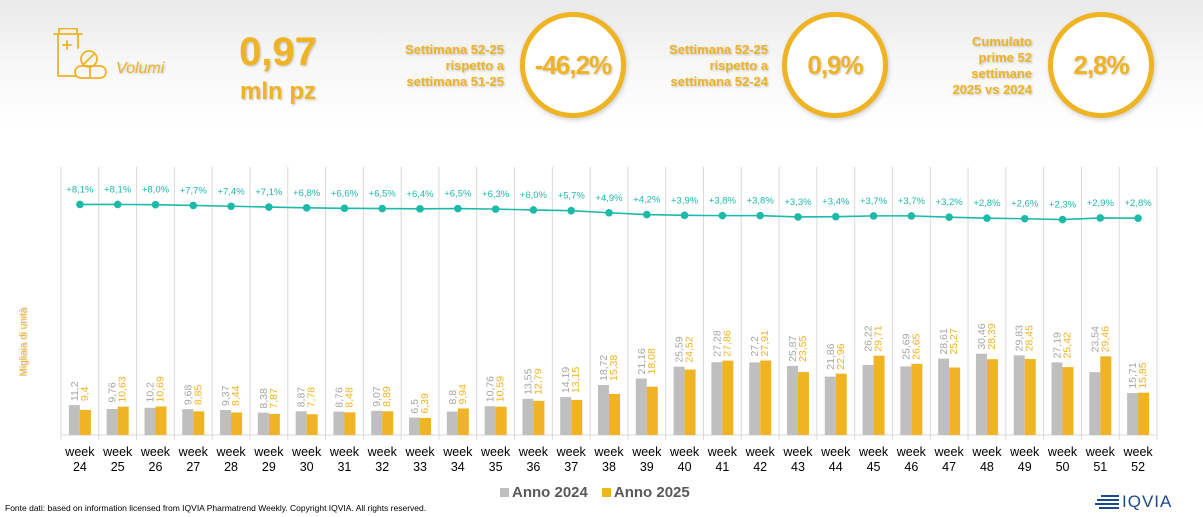  What do you see at coordinates (231, 191) in the screenshot?
I see `cumulative-growth-label: +7,4%` at bounding box center [231, 191].